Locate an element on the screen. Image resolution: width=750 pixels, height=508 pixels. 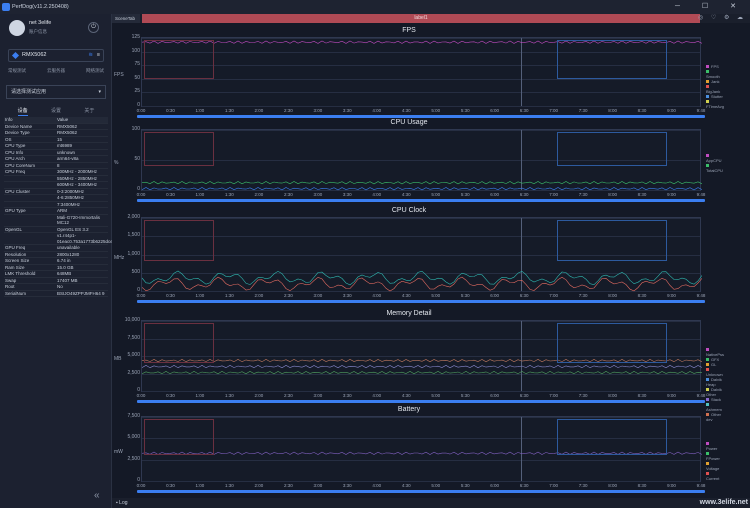
legend-item: Unknown is located at coordinates (715, 372).